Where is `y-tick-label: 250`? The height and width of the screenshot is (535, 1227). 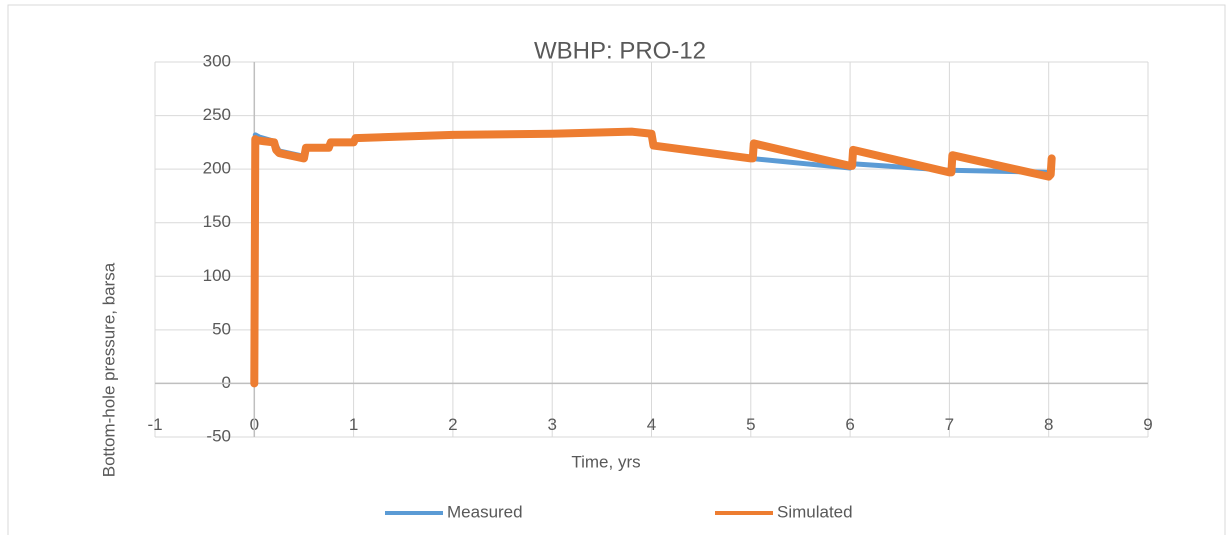 y-tick-label: 250 is located at coordinates (217, 114).